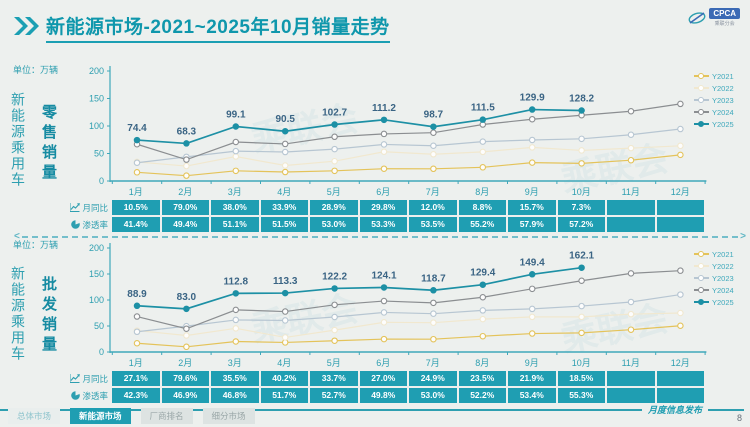  I want to click on table-cell: 79.0%, so click(185, 207).